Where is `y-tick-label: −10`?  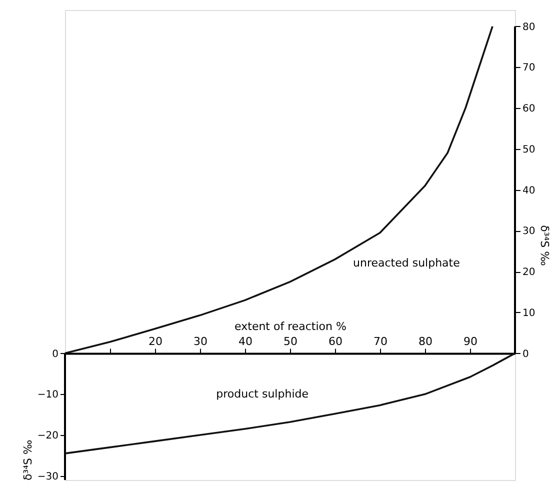 y-tick-label: −10 is located at coordinates (47, 395).